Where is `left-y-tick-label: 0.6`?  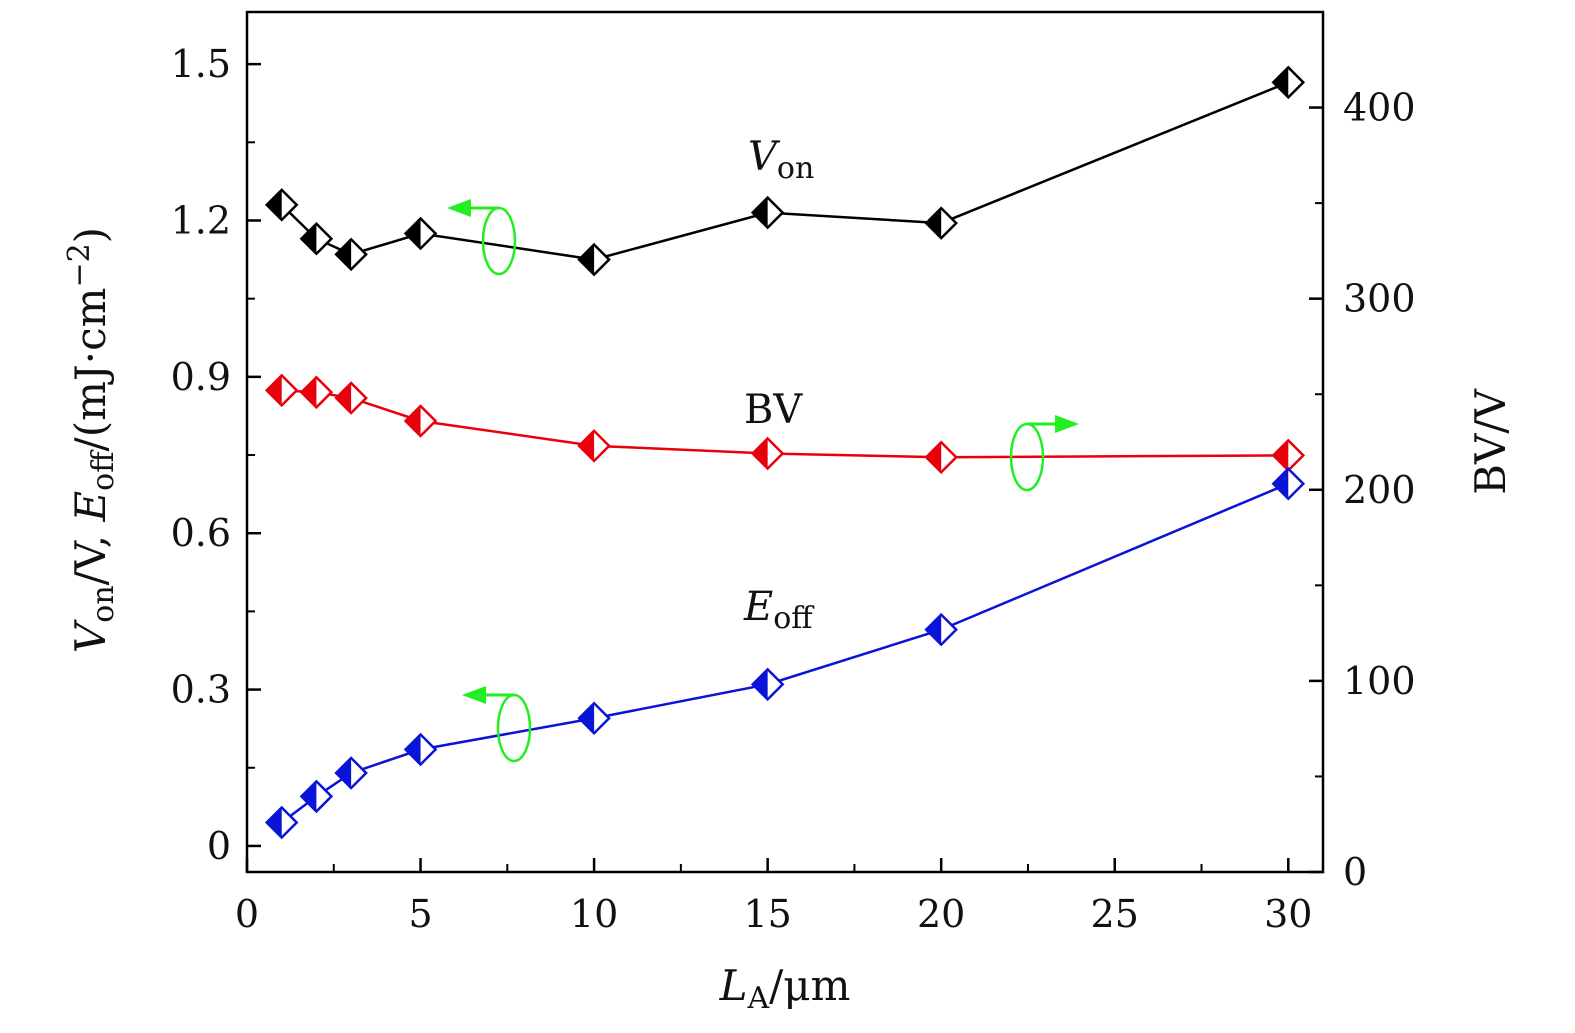
left-y-tick-label: 0.6 is located at coordinates (201, 533).